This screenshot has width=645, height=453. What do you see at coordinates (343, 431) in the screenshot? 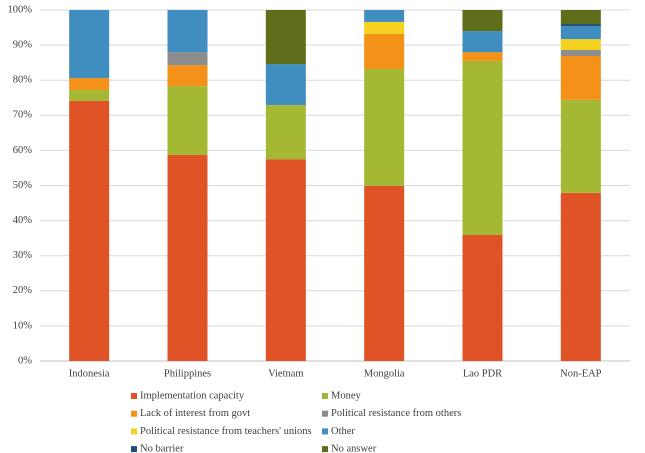
I see `legend-label: Other` at bounding box center [343, 431].